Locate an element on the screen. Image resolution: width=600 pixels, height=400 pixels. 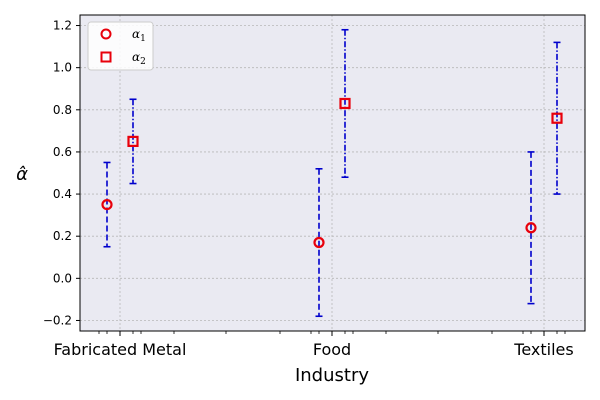
legend-label-alpha1: α1 is located at coordinates (139, 35).